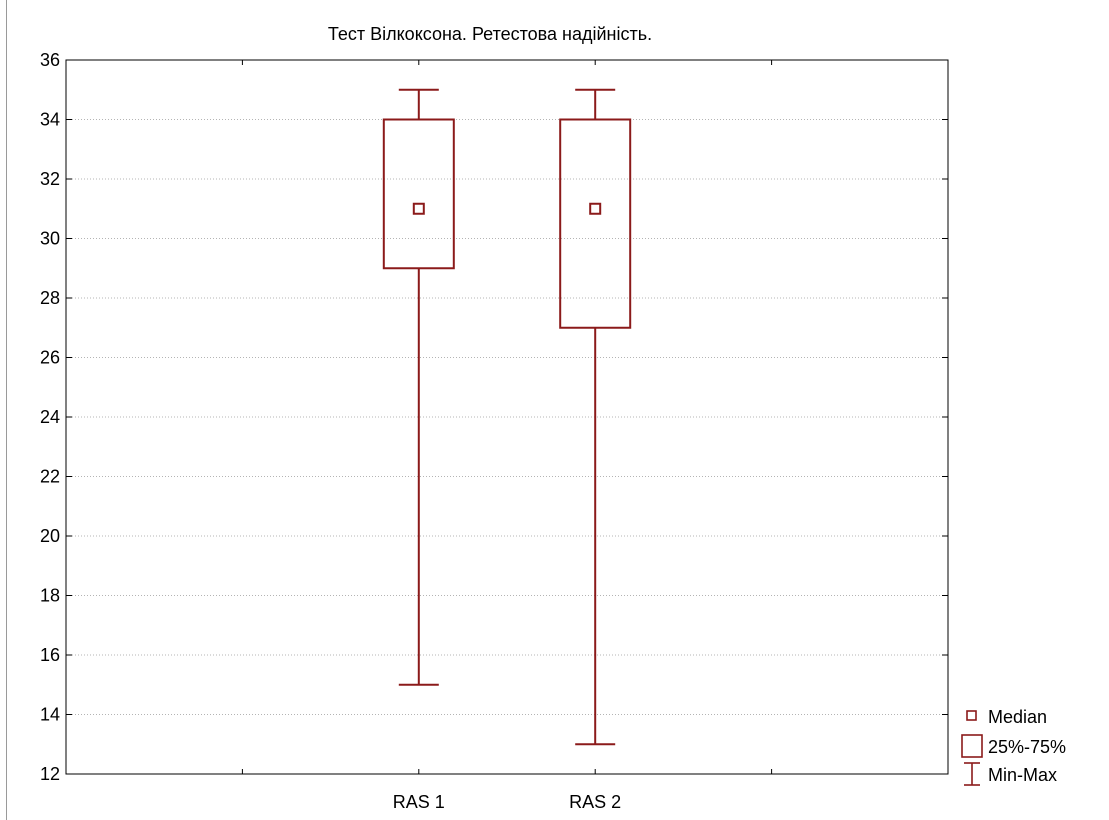  What do you see at coordinates (50, 179) in the screenshot?
I see `y-tick-label: 32` at bounding box center [50, 179].